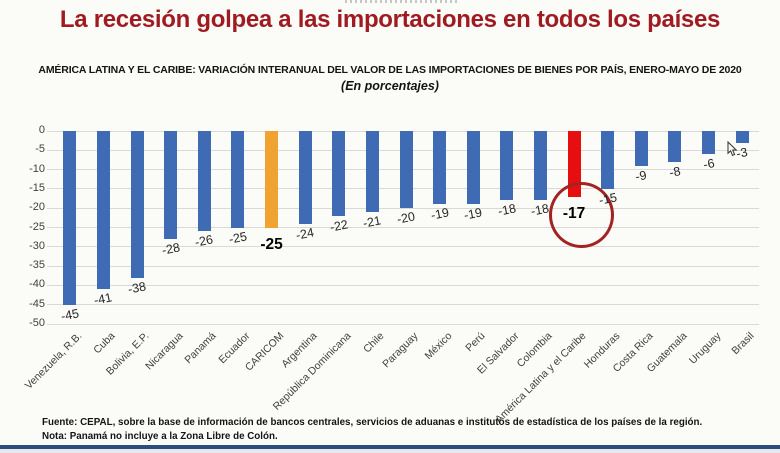 The image size is (780, 453). Describe the element at coordinates (709, 143) in the screenshot. I see `bar-uruguay` at that location.